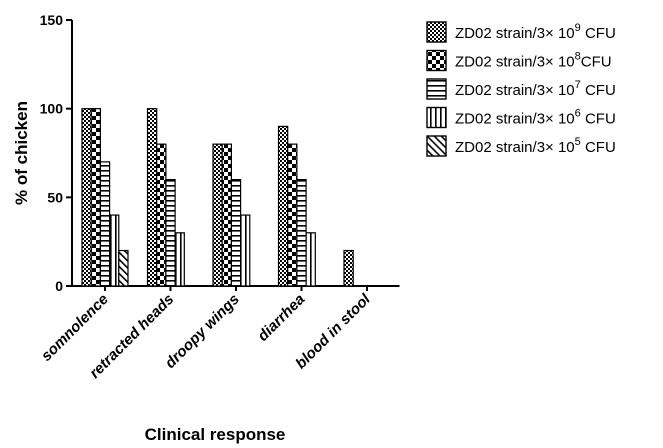 This screenshot has width=663, height=448. Describe the element at coordinates (578, 85) in the screenshot. I see `legend-label-exponent: 7` at that location.